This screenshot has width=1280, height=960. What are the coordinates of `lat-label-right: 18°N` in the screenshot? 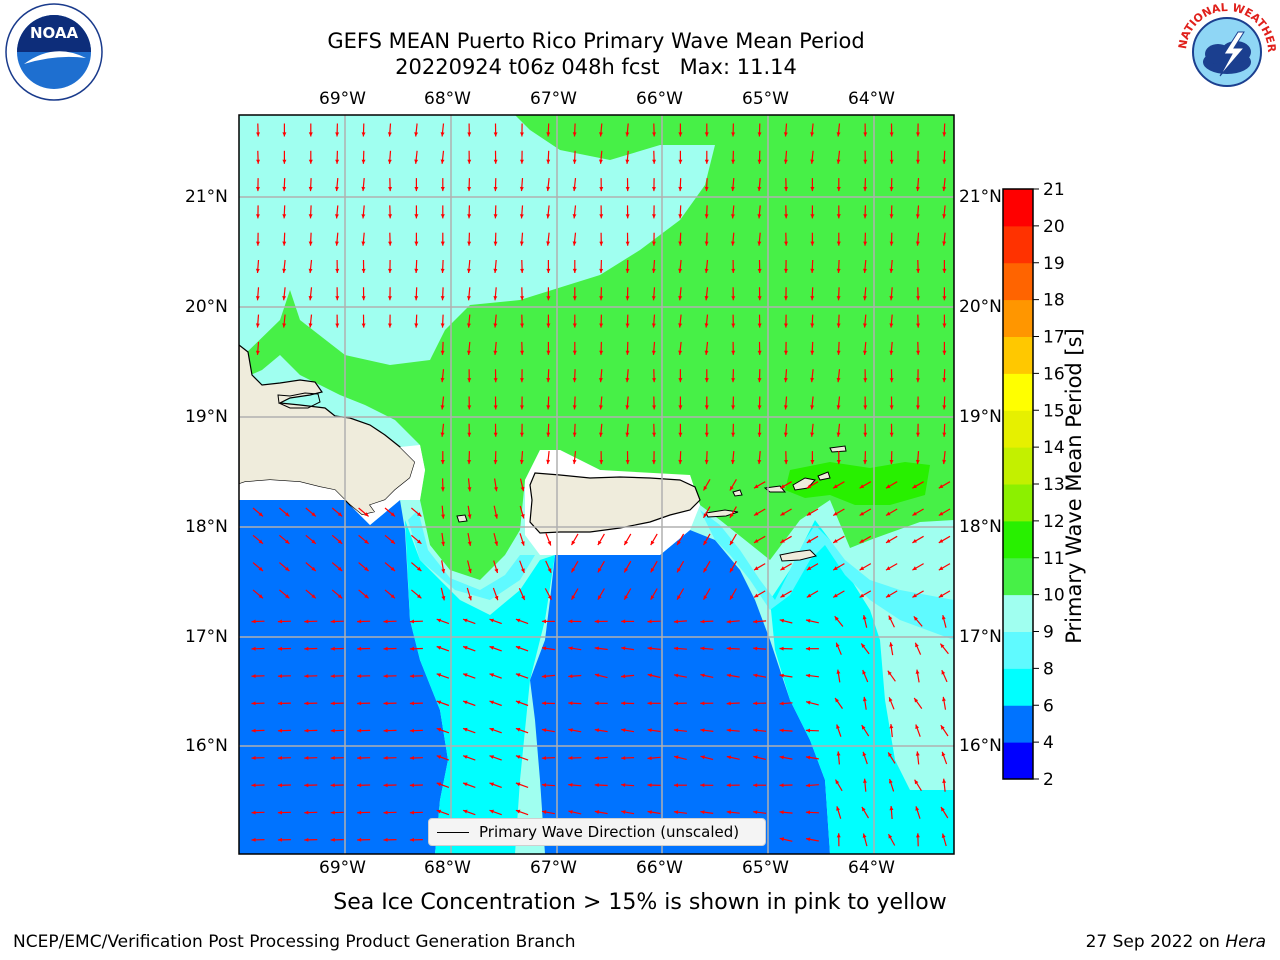 It's located at (980, 527).